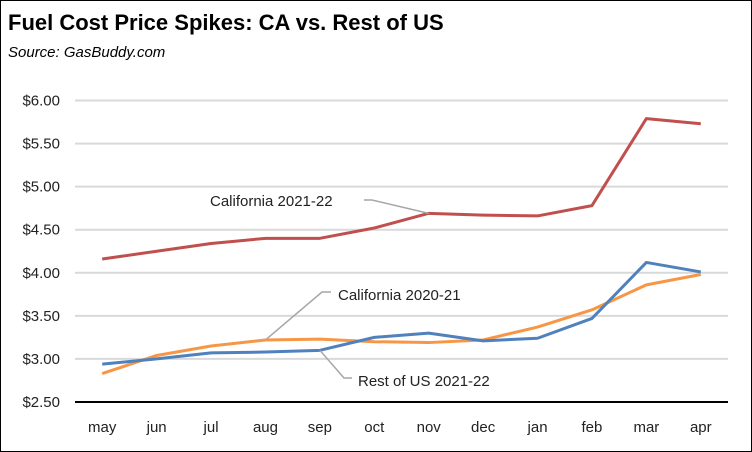 Image resolution: width=752 pixels, height=452 pixels. What do you see at coordinates (41, 402) in the screenshot?
I see `y-tick-label: $2.50` at bounding box center [41, 402].